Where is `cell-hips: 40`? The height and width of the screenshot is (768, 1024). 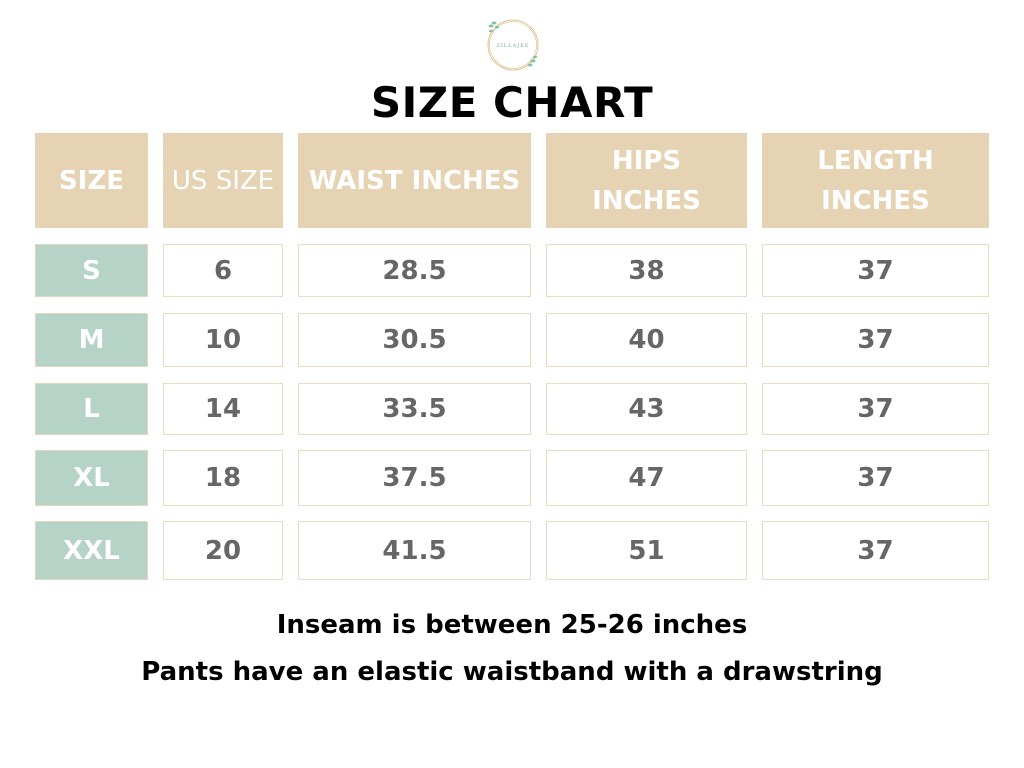 cell-hips: 40 is located at coordinates (646, 340).